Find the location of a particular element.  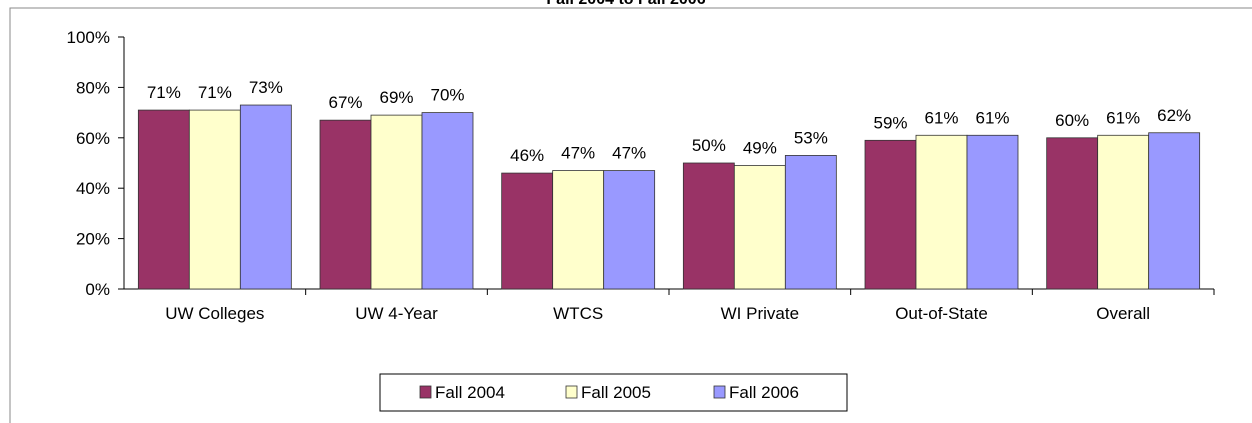

y-tick-label: 20% is located at coordinates (93, 239).